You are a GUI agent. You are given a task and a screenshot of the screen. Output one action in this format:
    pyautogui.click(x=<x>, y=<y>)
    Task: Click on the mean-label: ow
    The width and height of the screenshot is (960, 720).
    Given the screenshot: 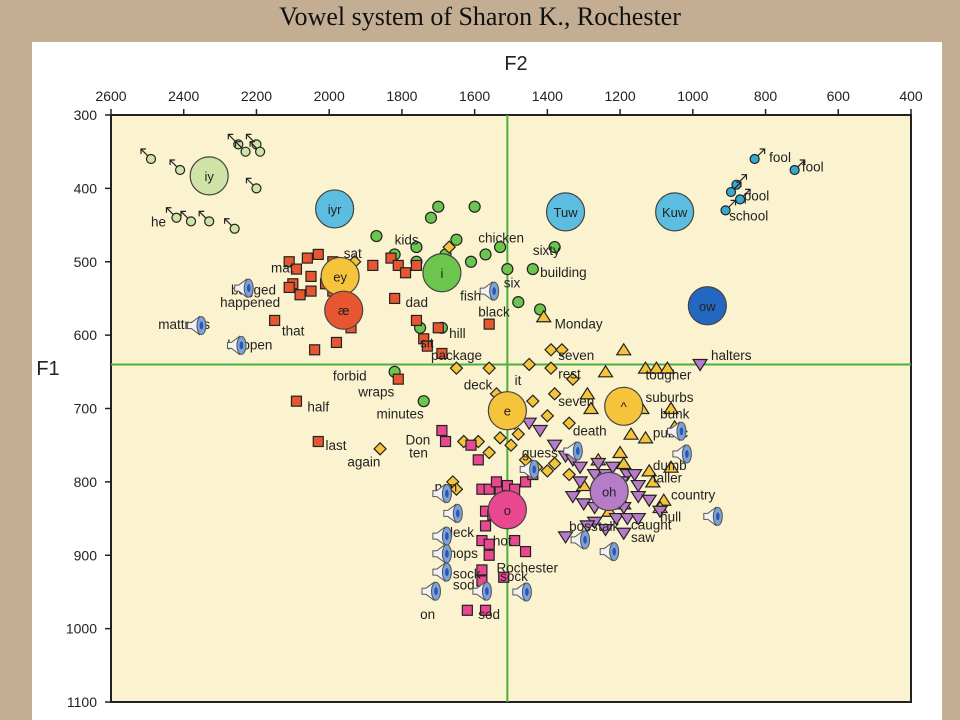 What is the action you would take?
    pyautogui.click(x=707, y=306)
    